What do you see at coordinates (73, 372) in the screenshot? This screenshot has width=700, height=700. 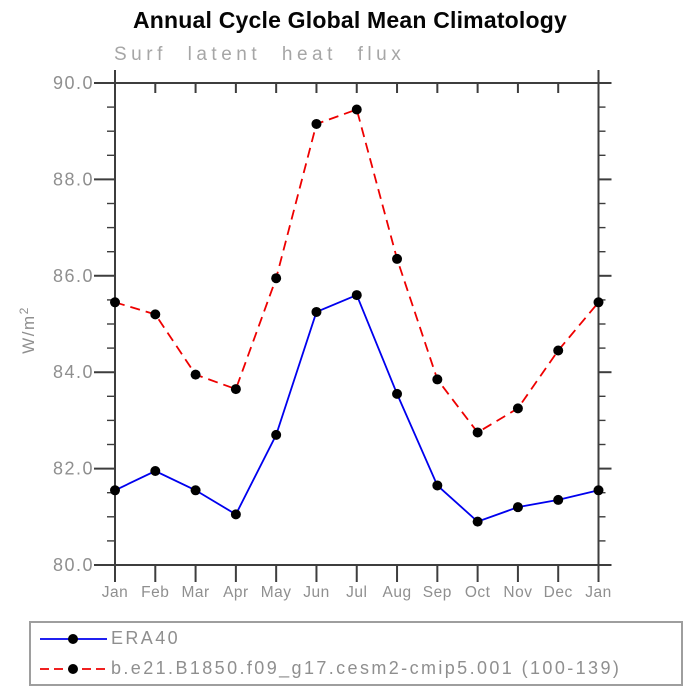 I see `svg-text: 84.0` at bounding box center [73, 372].